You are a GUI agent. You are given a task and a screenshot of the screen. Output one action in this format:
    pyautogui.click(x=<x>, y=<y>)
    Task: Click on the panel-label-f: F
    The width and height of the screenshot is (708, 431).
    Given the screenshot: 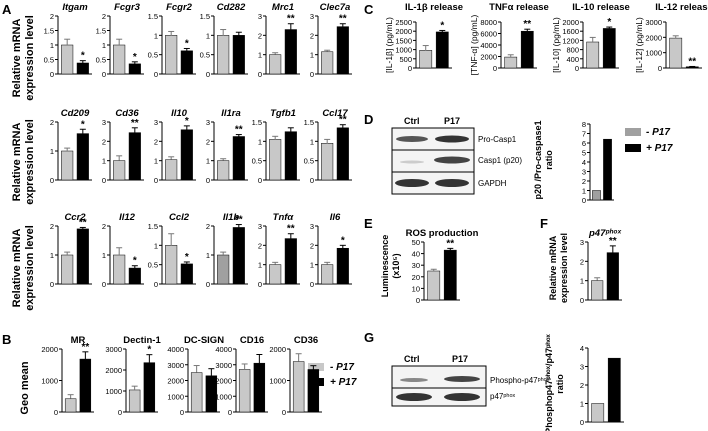 What is the action you would take?
    pyautogui.click(x=544, y=223)
    